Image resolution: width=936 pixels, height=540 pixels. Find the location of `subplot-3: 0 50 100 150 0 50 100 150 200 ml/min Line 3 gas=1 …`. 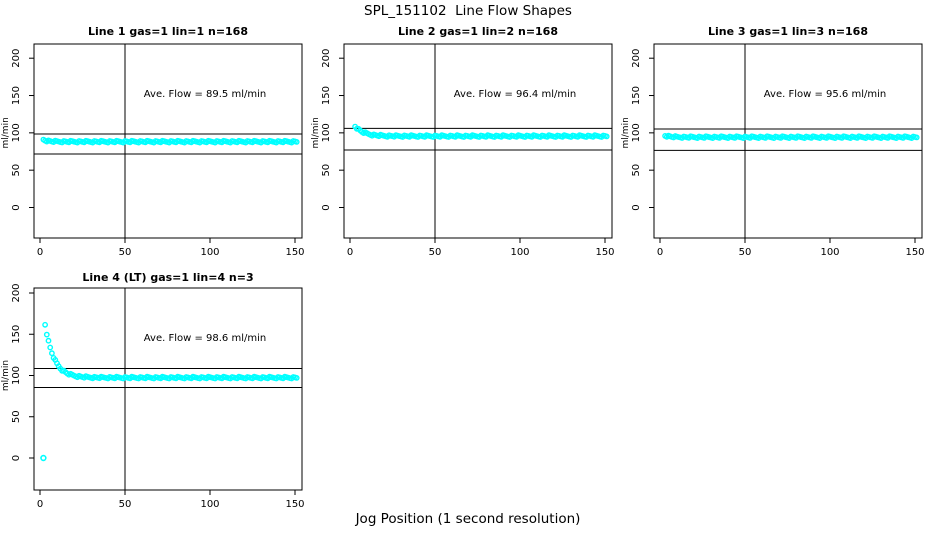

subplot-3: 0 50 100 150 0 50 100 150 200 ml/min Line 3 gas=1 … is located at coordinates (773, 141).